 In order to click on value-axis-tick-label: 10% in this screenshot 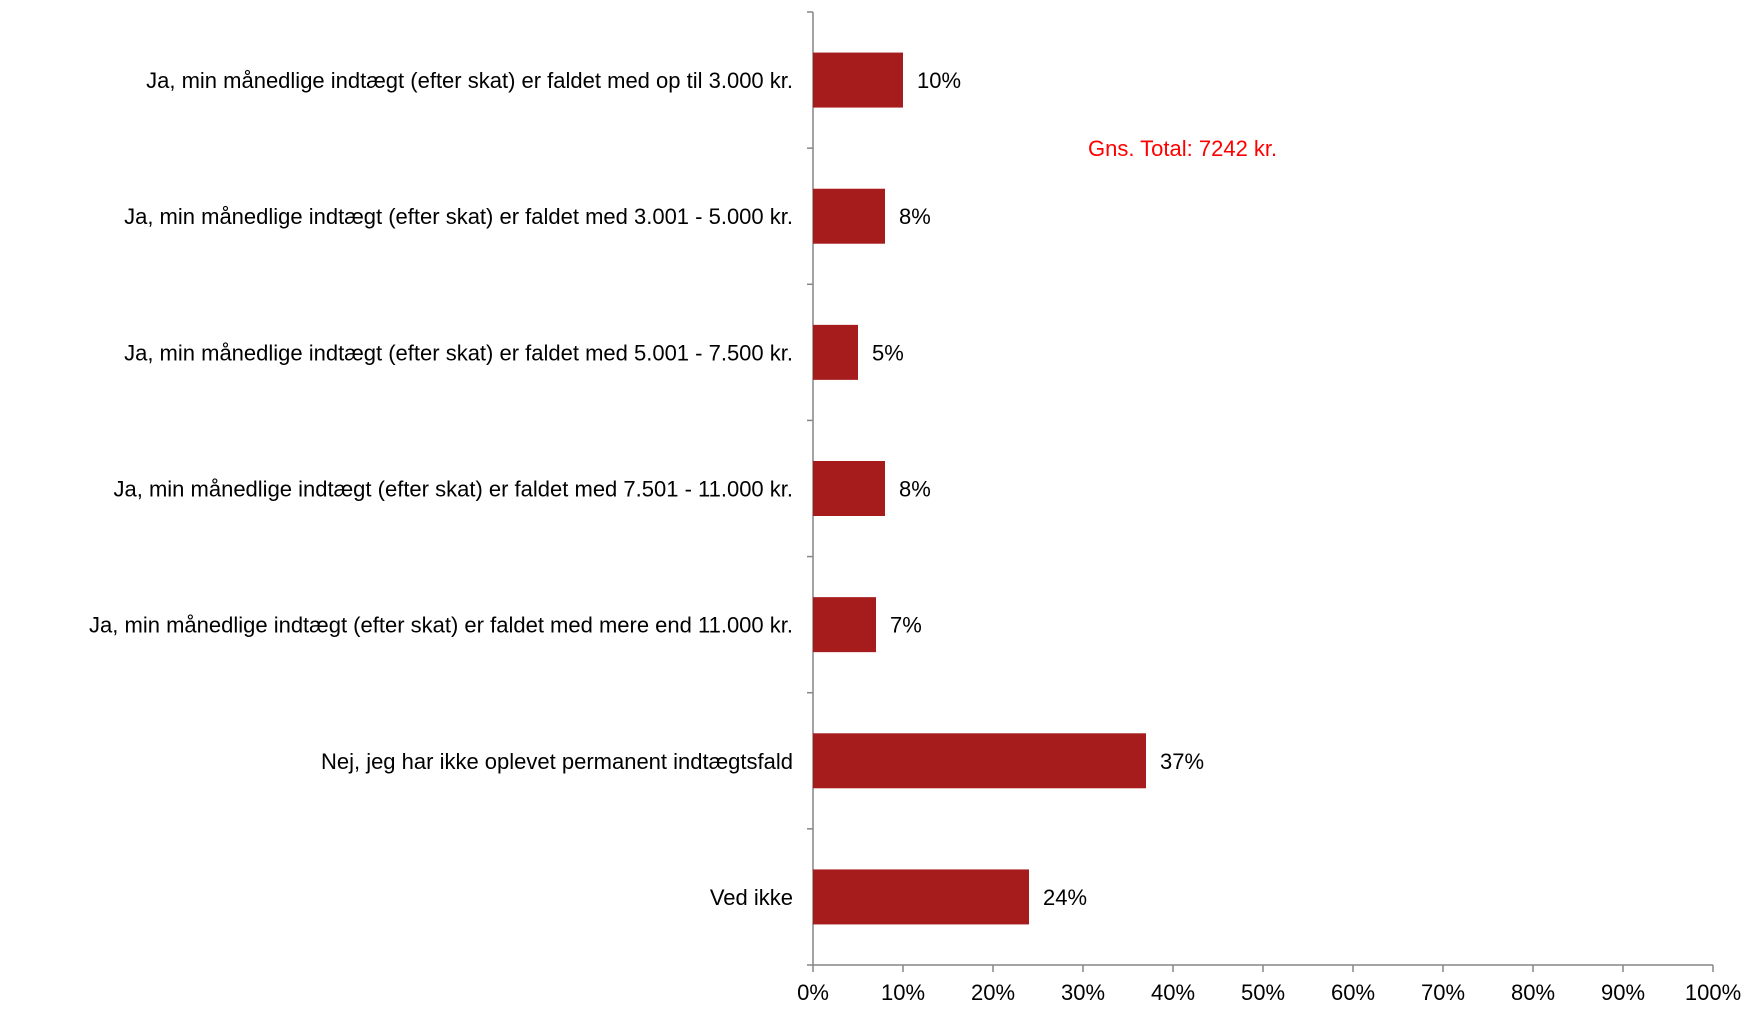, I will do `click(903, 992)`.